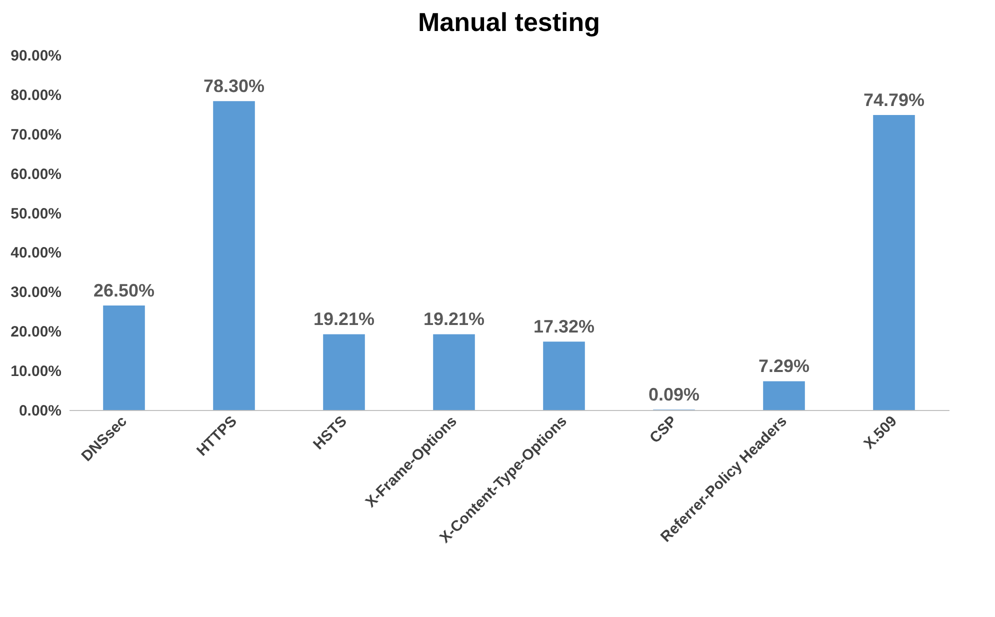 Image resolution: width=995 pixels, height=617 pixels. I want to click on y-tick-label: 60.00%, so click(36, 174).